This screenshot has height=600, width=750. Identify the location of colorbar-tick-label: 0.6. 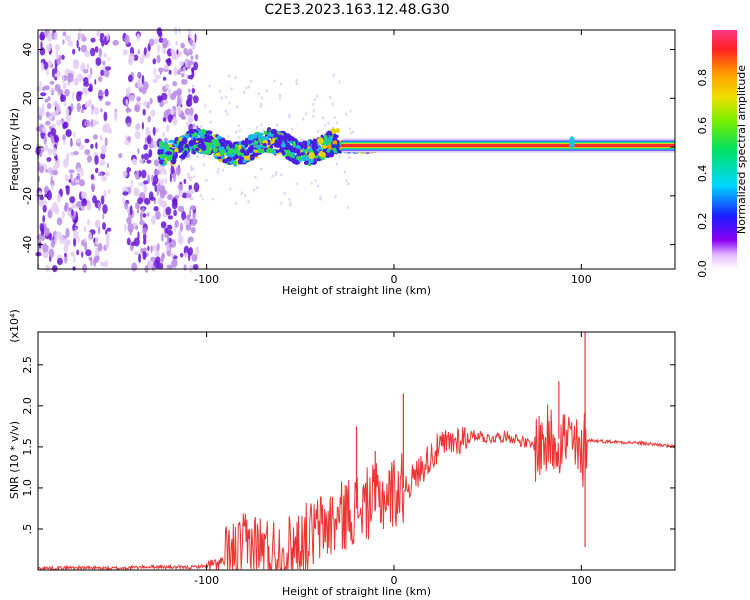
(702, 126).